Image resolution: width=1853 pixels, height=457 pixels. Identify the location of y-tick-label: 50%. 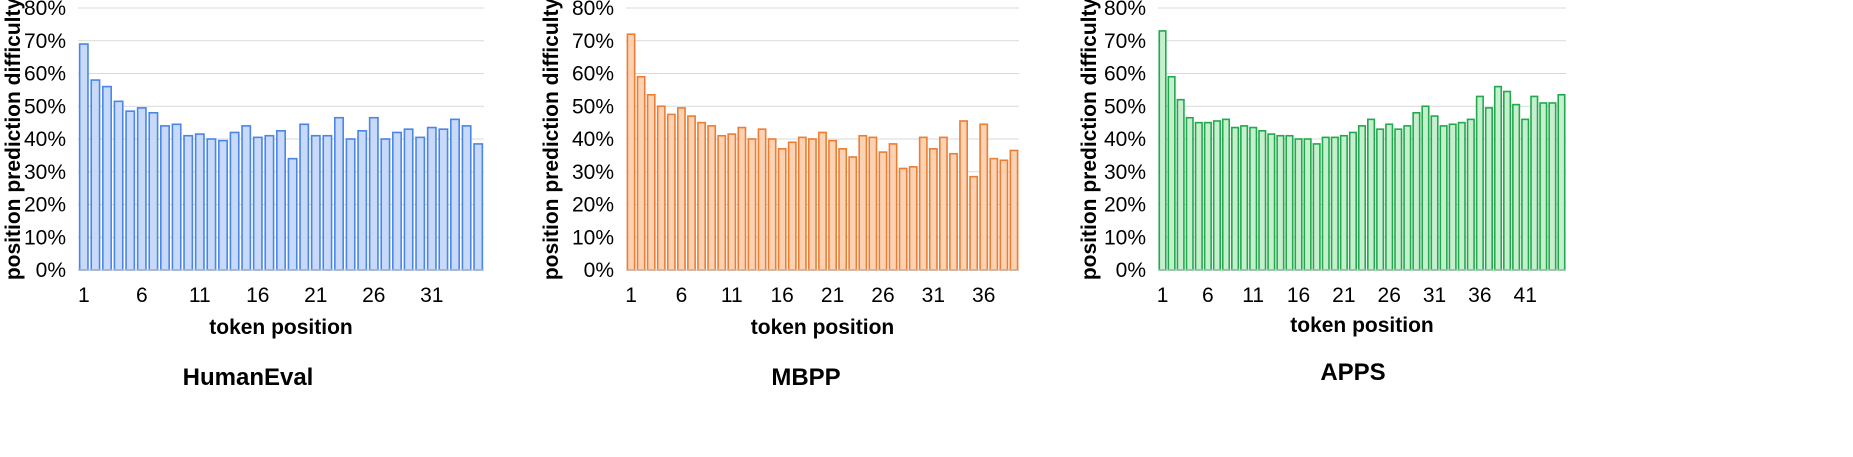
(1125, 106).